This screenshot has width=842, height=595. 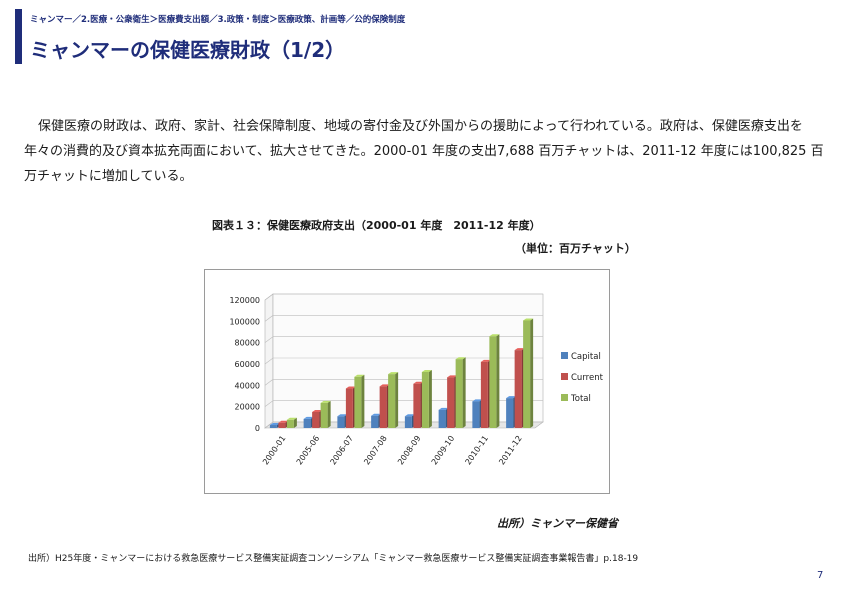 I want to click on legend-label: Capital, so click(x=586, y=357).